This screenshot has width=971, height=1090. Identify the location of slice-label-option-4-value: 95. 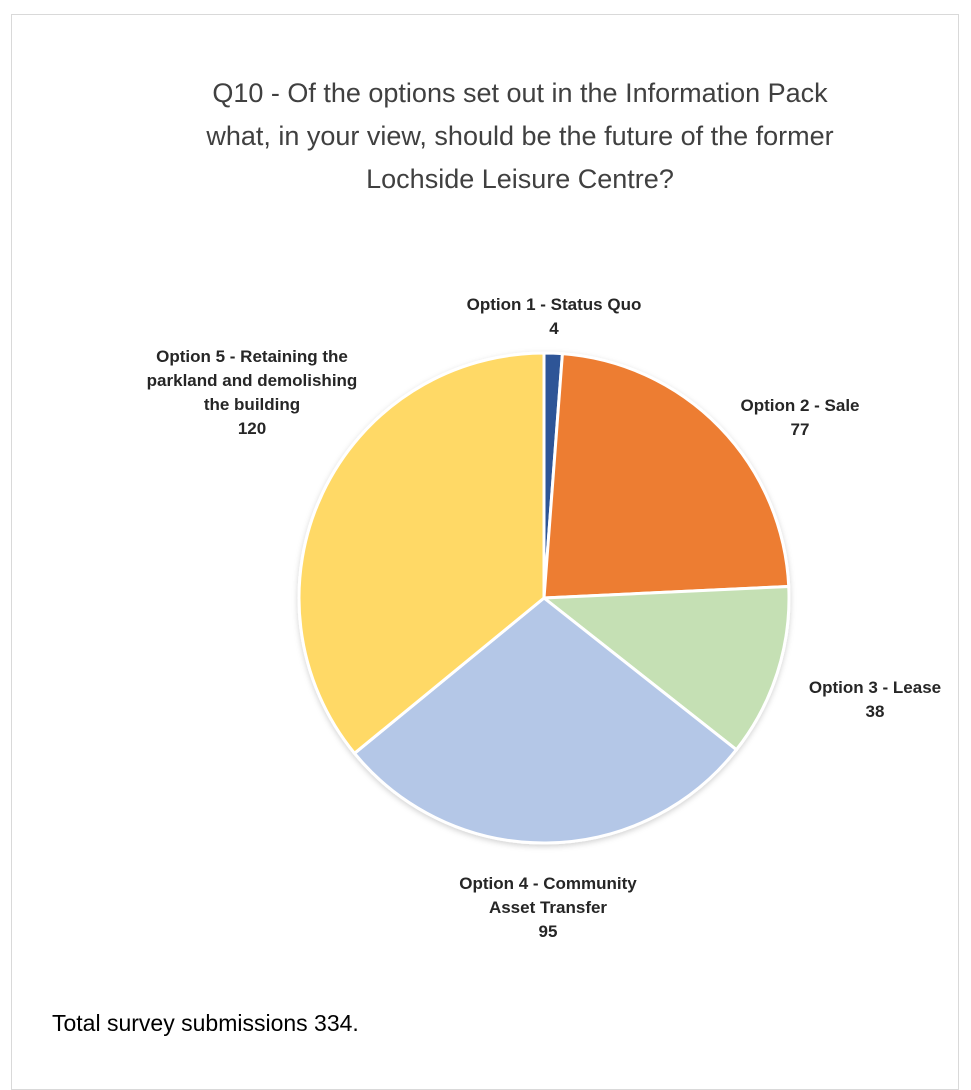
(548, 931).